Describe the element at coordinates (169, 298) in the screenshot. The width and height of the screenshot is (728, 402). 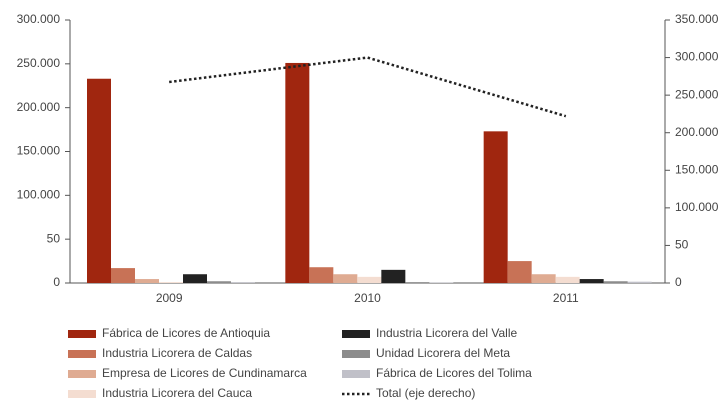
I see `x-tick-label: 2009` at that location.